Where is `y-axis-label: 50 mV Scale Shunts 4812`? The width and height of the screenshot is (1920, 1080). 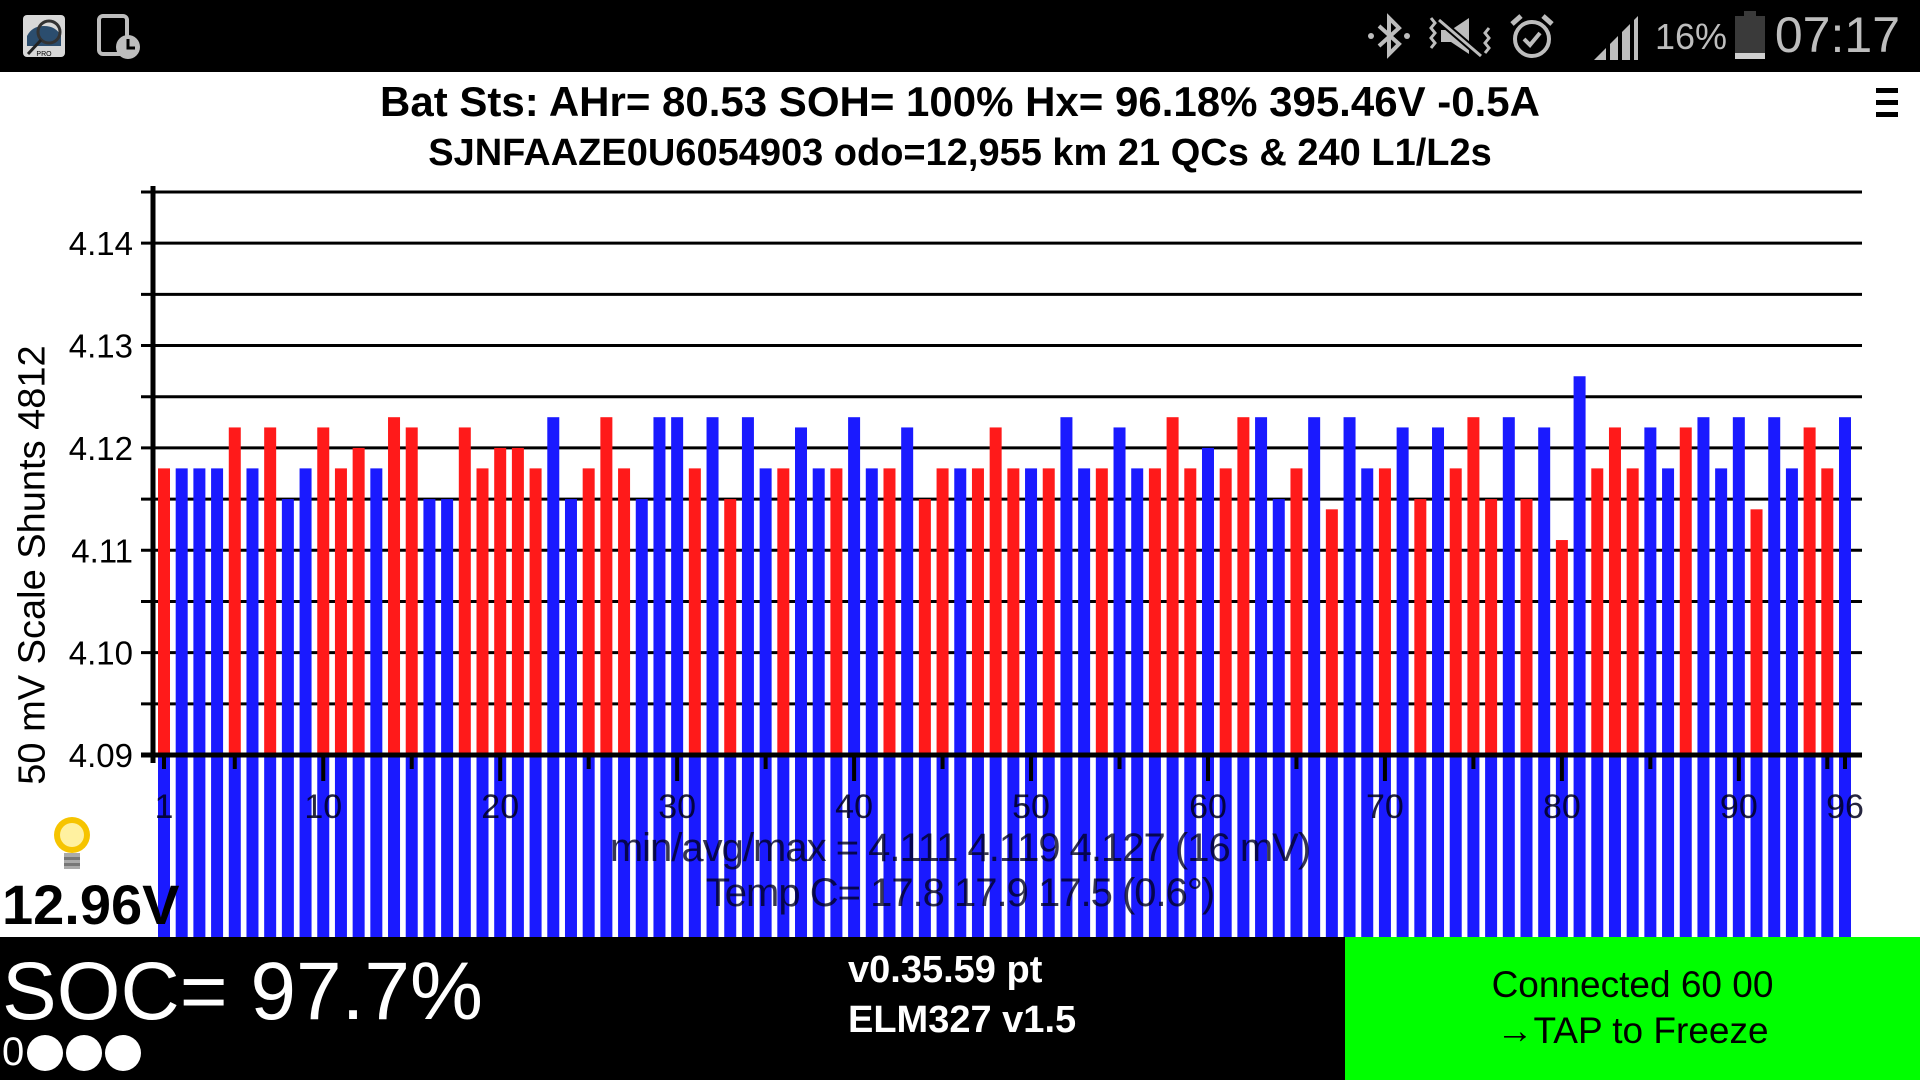 y-axis-label: 50 mV Scale Shunts 4812 is located at coordinates (32, 565).